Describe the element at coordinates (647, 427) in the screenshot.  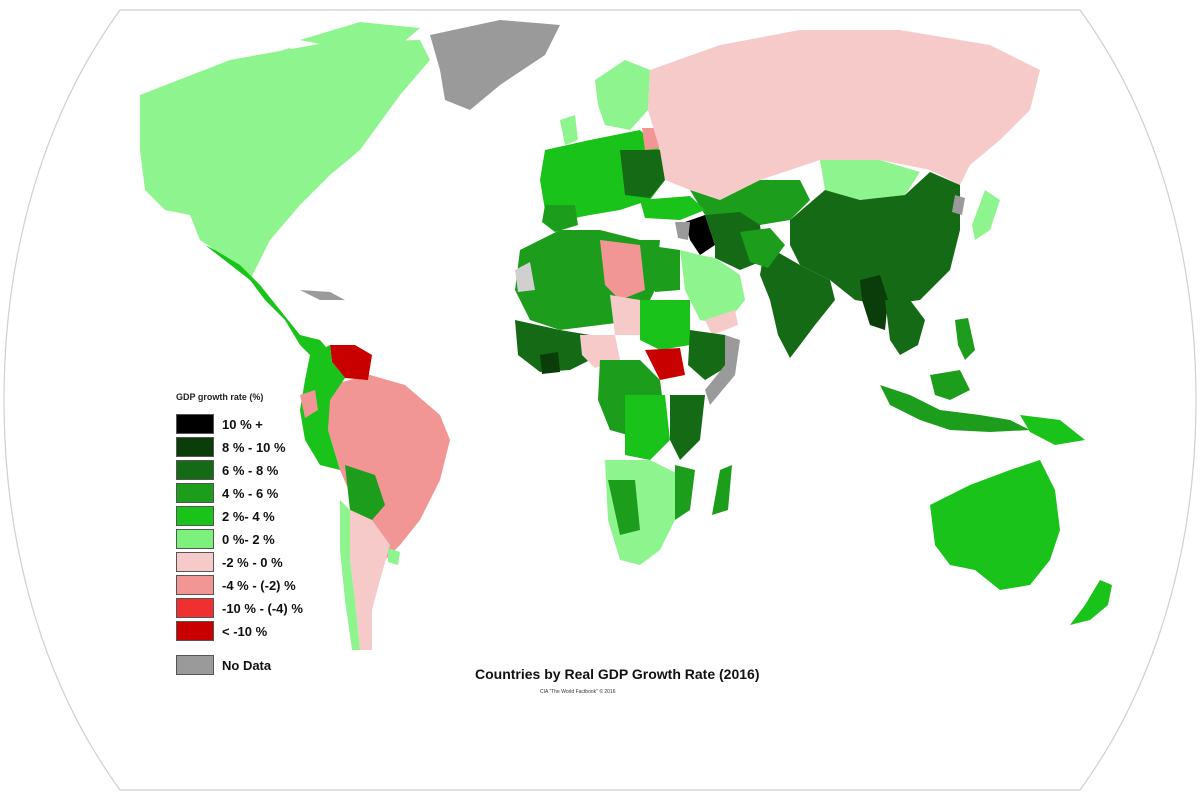
I see `region-drc` at that location.